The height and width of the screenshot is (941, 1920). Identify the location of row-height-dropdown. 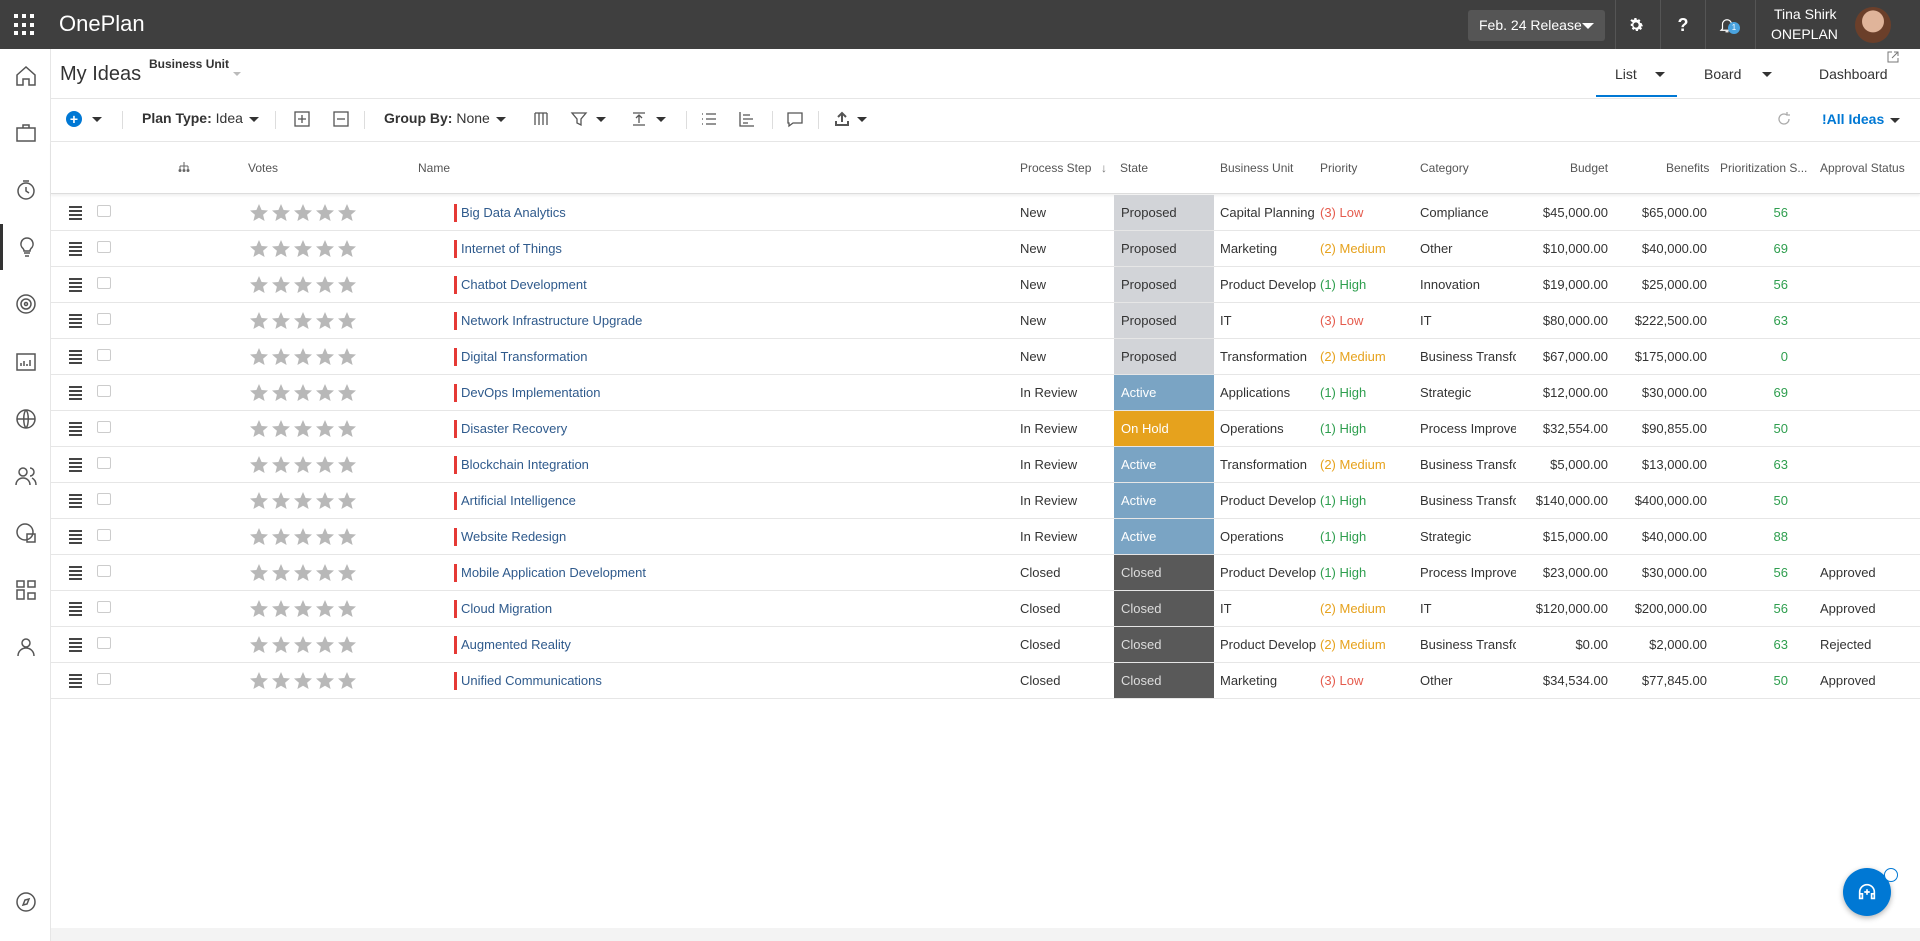
(658, 118).